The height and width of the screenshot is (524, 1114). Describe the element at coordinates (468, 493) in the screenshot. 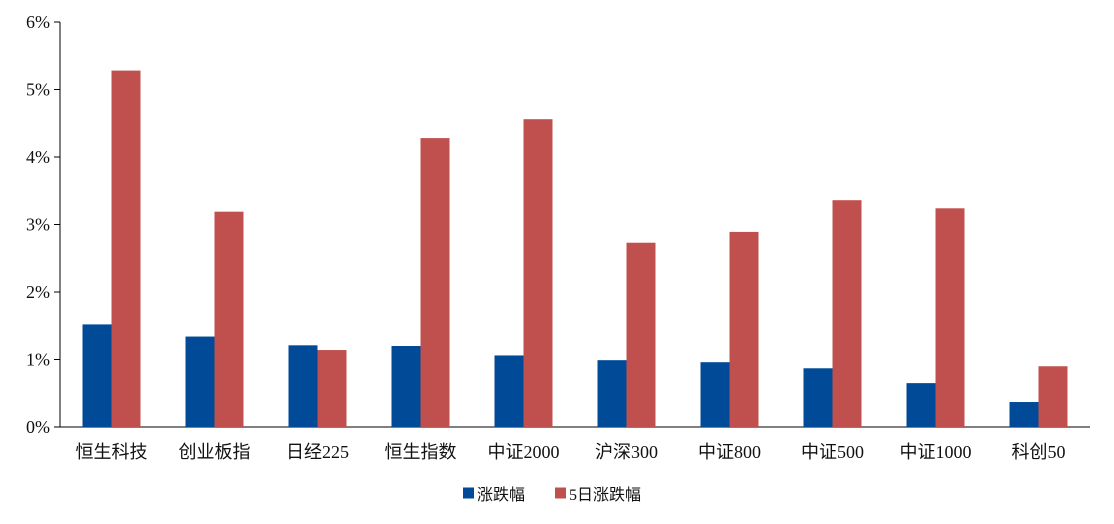

I see `legend-swatch-daily` at that location.